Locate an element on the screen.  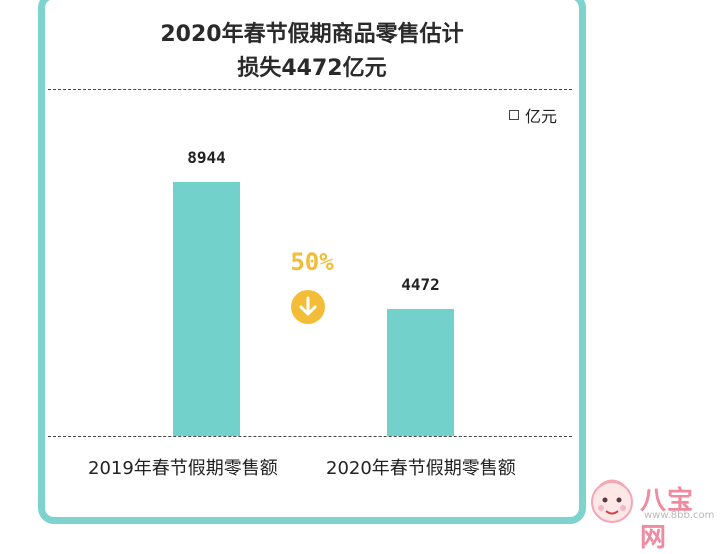
bar-value-label: 8944 is located at coordinates (206, 157).